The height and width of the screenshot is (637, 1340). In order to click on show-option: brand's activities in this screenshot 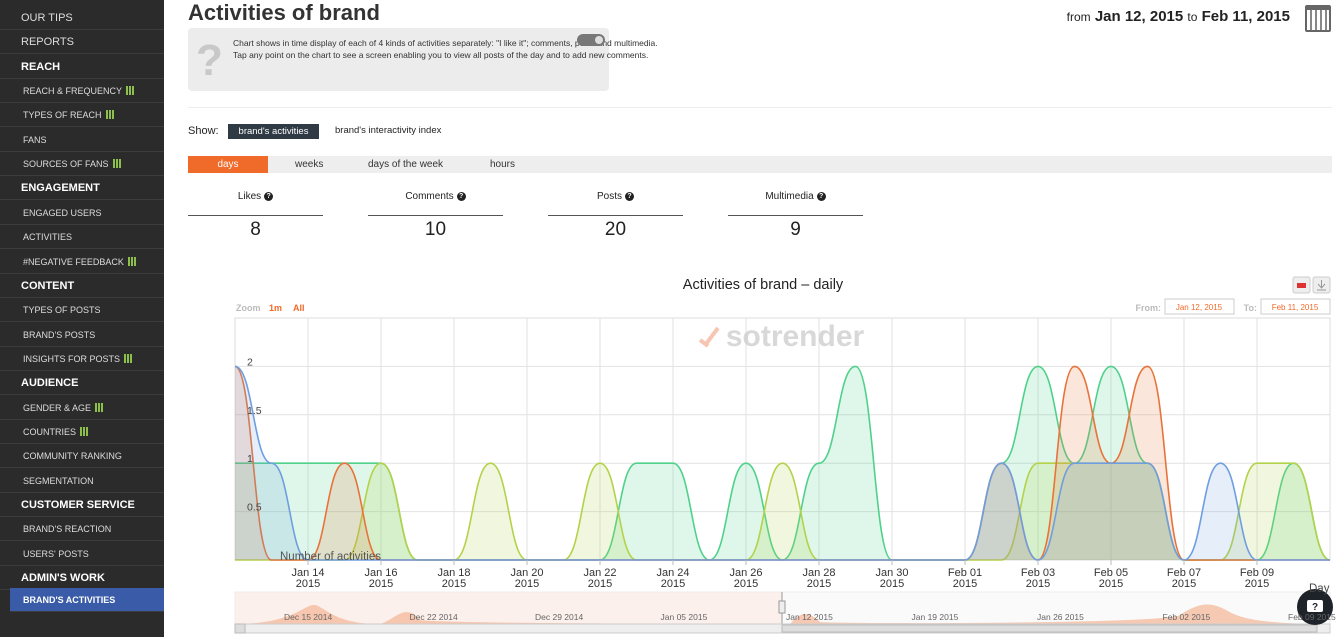, I will do `click(273, 131)`.